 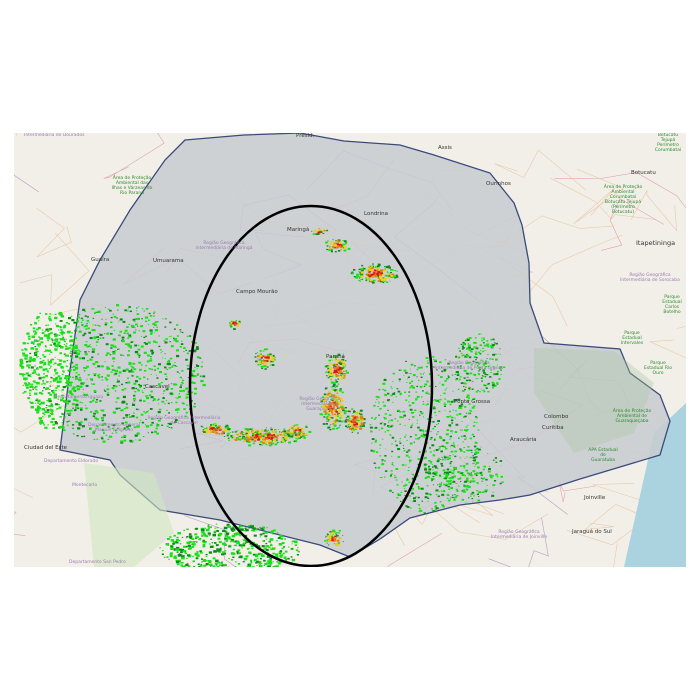 What do you see at coordinates (45, 448) in the screenshot?
I see `city-ciudad-del-este: Ciudad del Este` at bounding box center [45, 448].